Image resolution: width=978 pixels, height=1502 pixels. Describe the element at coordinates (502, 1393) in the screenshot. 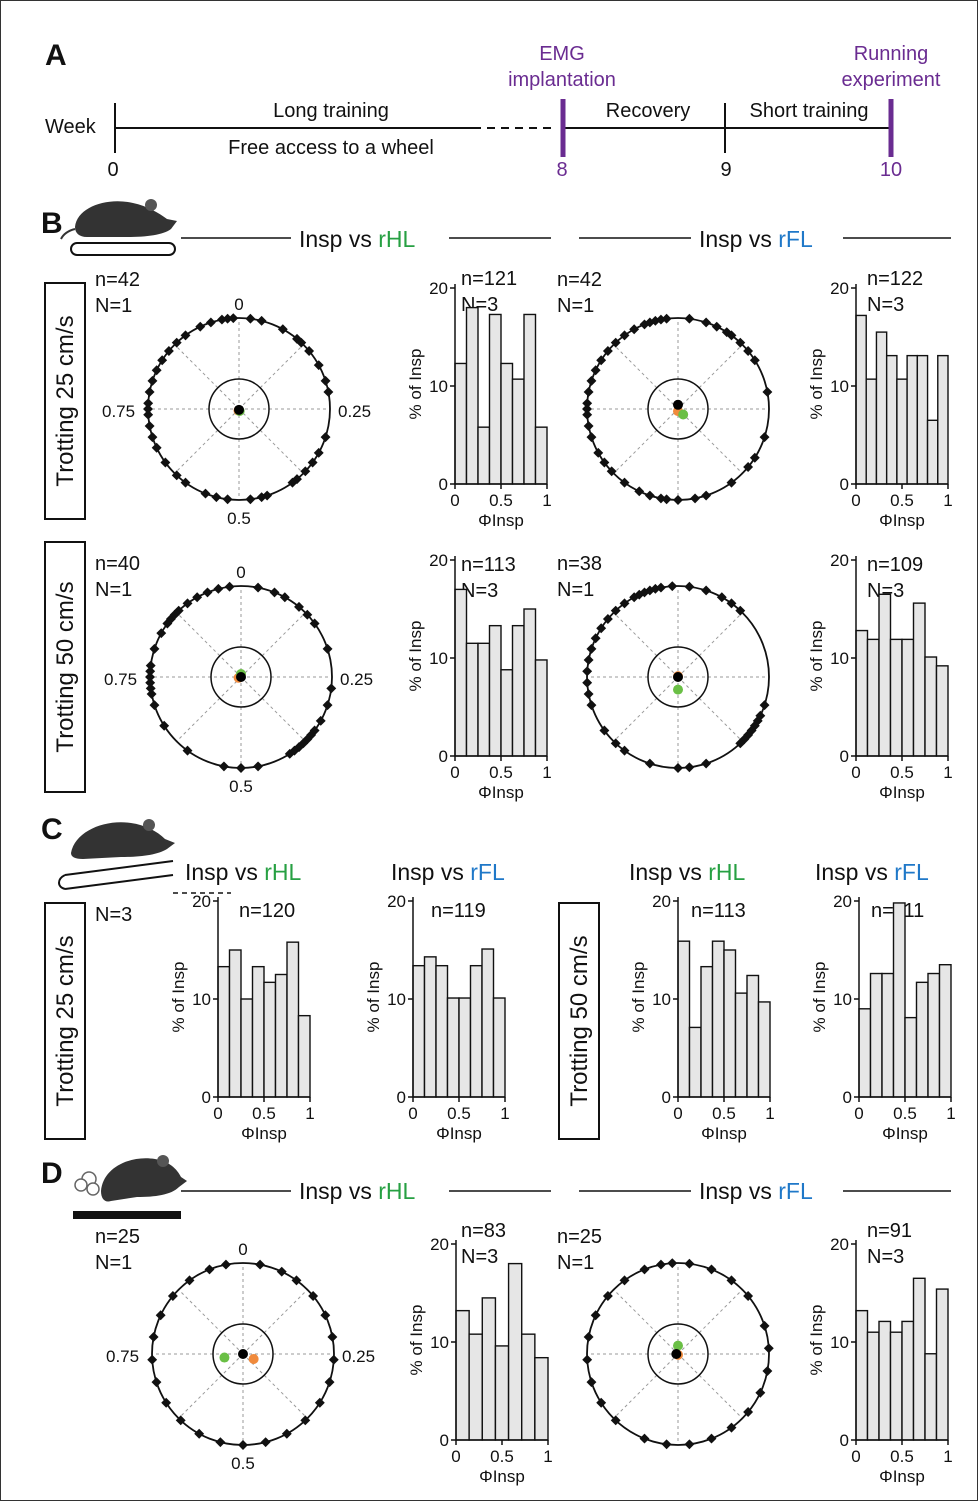

I see `D_hl_hist-bar` at that location.